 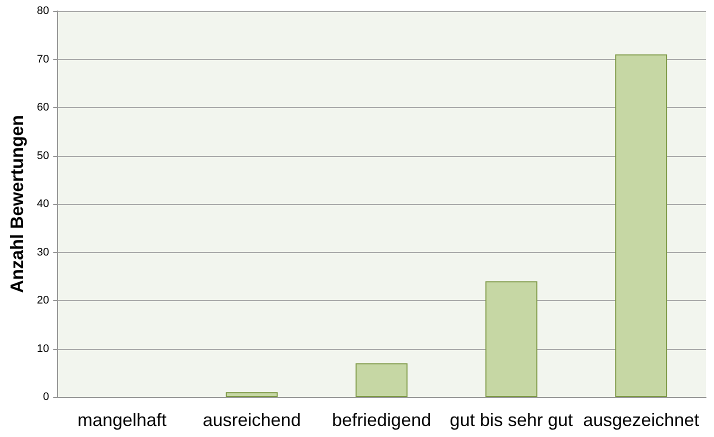 I want to click on x-tick-label: gut bis sehr gut, so click(x=511, y=420).